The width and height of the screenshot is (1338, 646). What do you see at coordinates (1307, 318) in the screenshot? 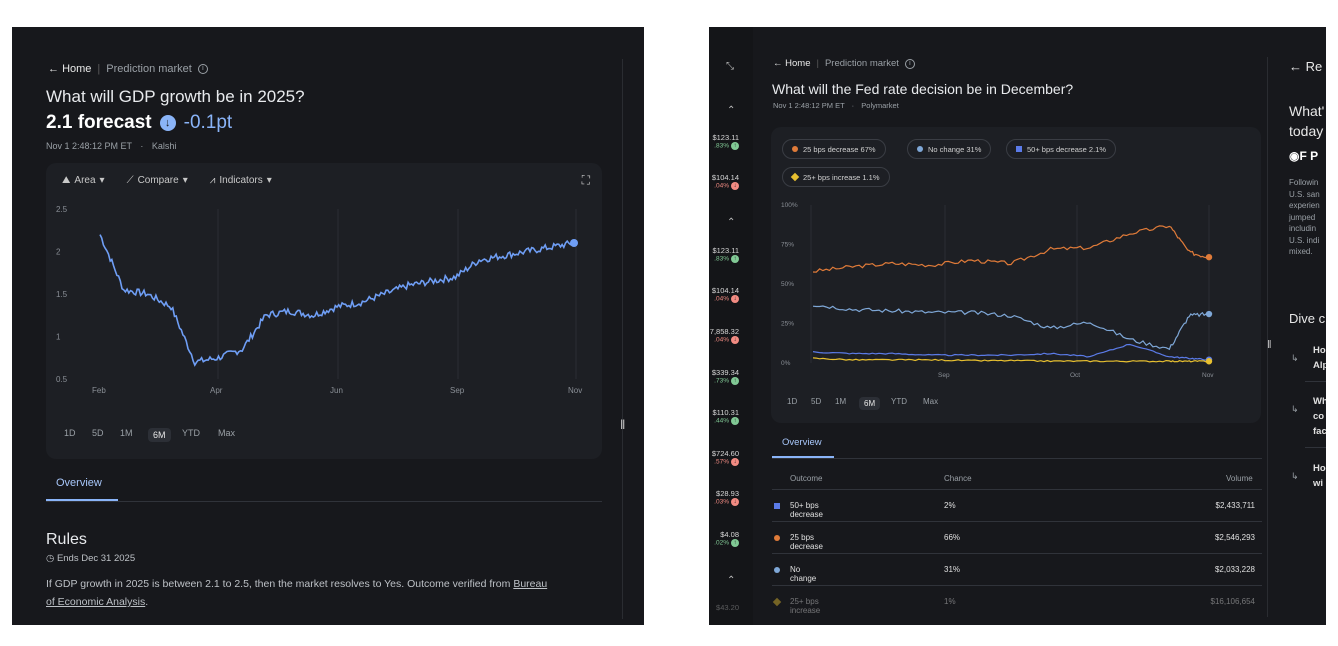
I see `dive-heading: Dive c` at bounding box center [1307, 318].